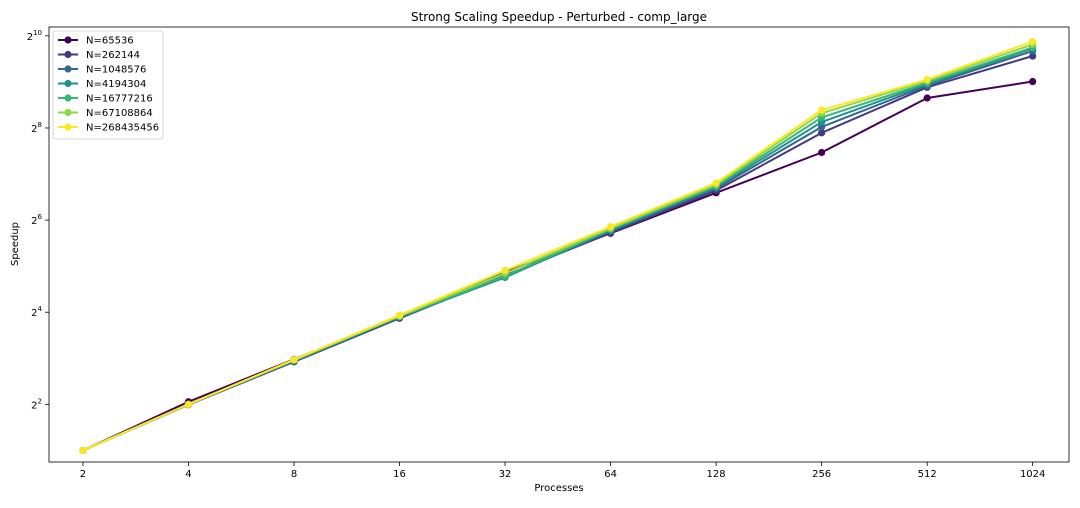 Image resolution: width=1080 pixels, height=508 pixels. What do you see at coordinates (37, 33) in the screenshot?
I see `y-tick-exponent: 10` at bounding box center [37, 33].